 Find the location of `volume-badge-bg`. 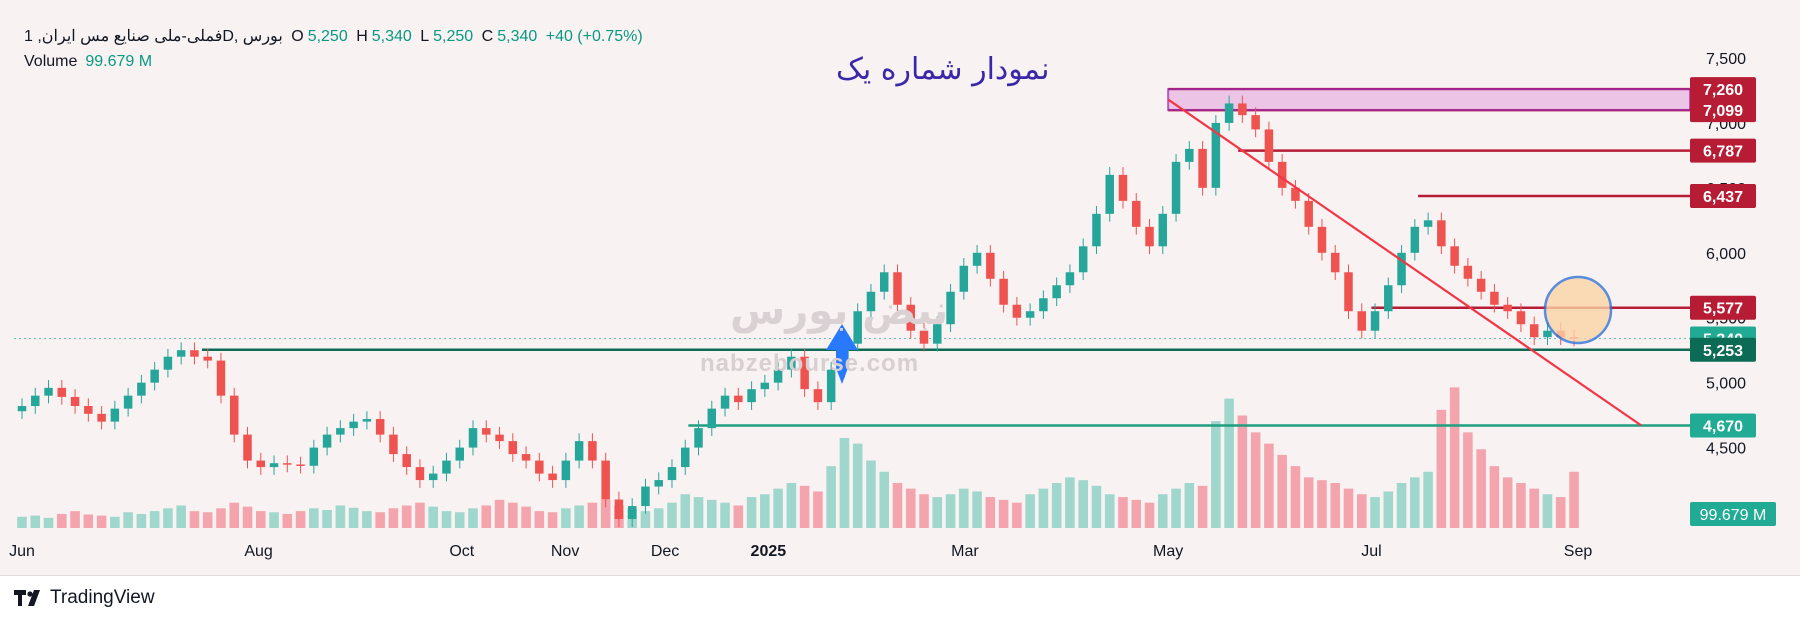

volume-badge-bg is located at coordinates (1733, 514).